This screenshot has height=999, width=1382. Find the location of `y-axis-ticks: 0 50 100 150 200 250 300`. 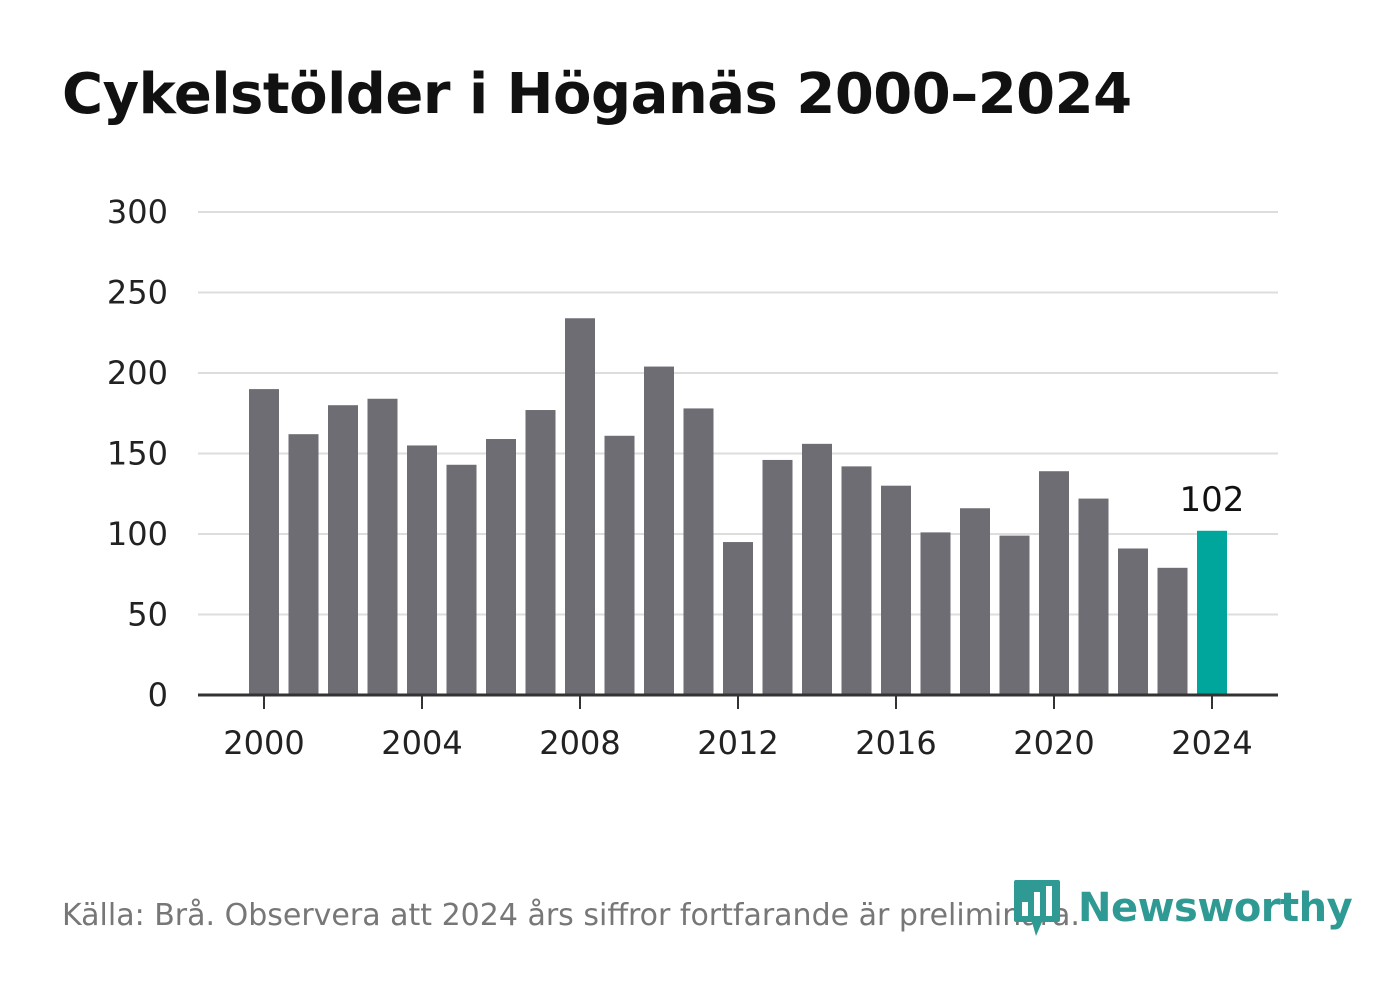

y-axis-ticks: 0 50 100 150 200 250 300 is located at coordinates (137, 453).